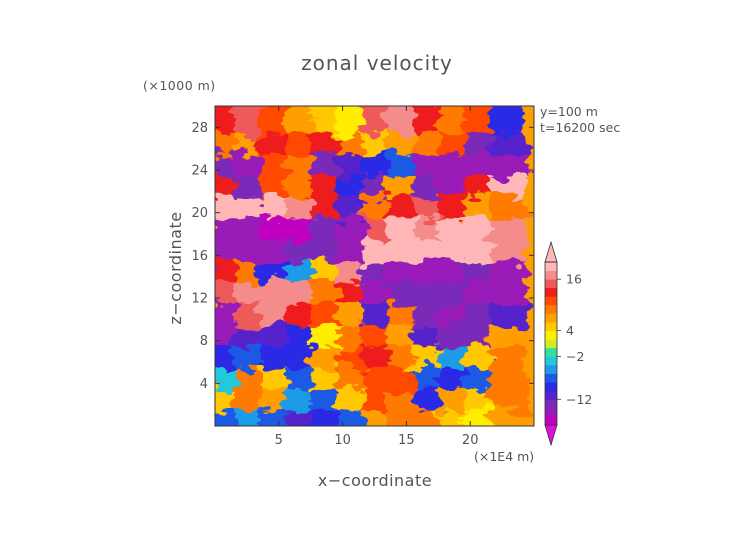  What do you see at coordinates (175, 267) in the screenshot?
I see `y-axis-label: z−coordinate` at bounding box center [175, 267].